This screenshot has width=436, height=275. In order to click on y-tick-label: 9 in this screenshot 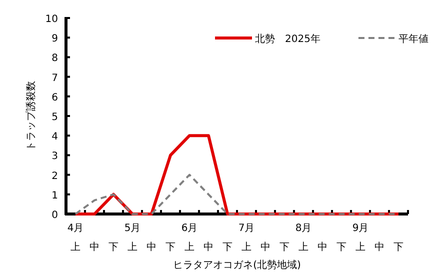, I will do `click(55, 39)`.